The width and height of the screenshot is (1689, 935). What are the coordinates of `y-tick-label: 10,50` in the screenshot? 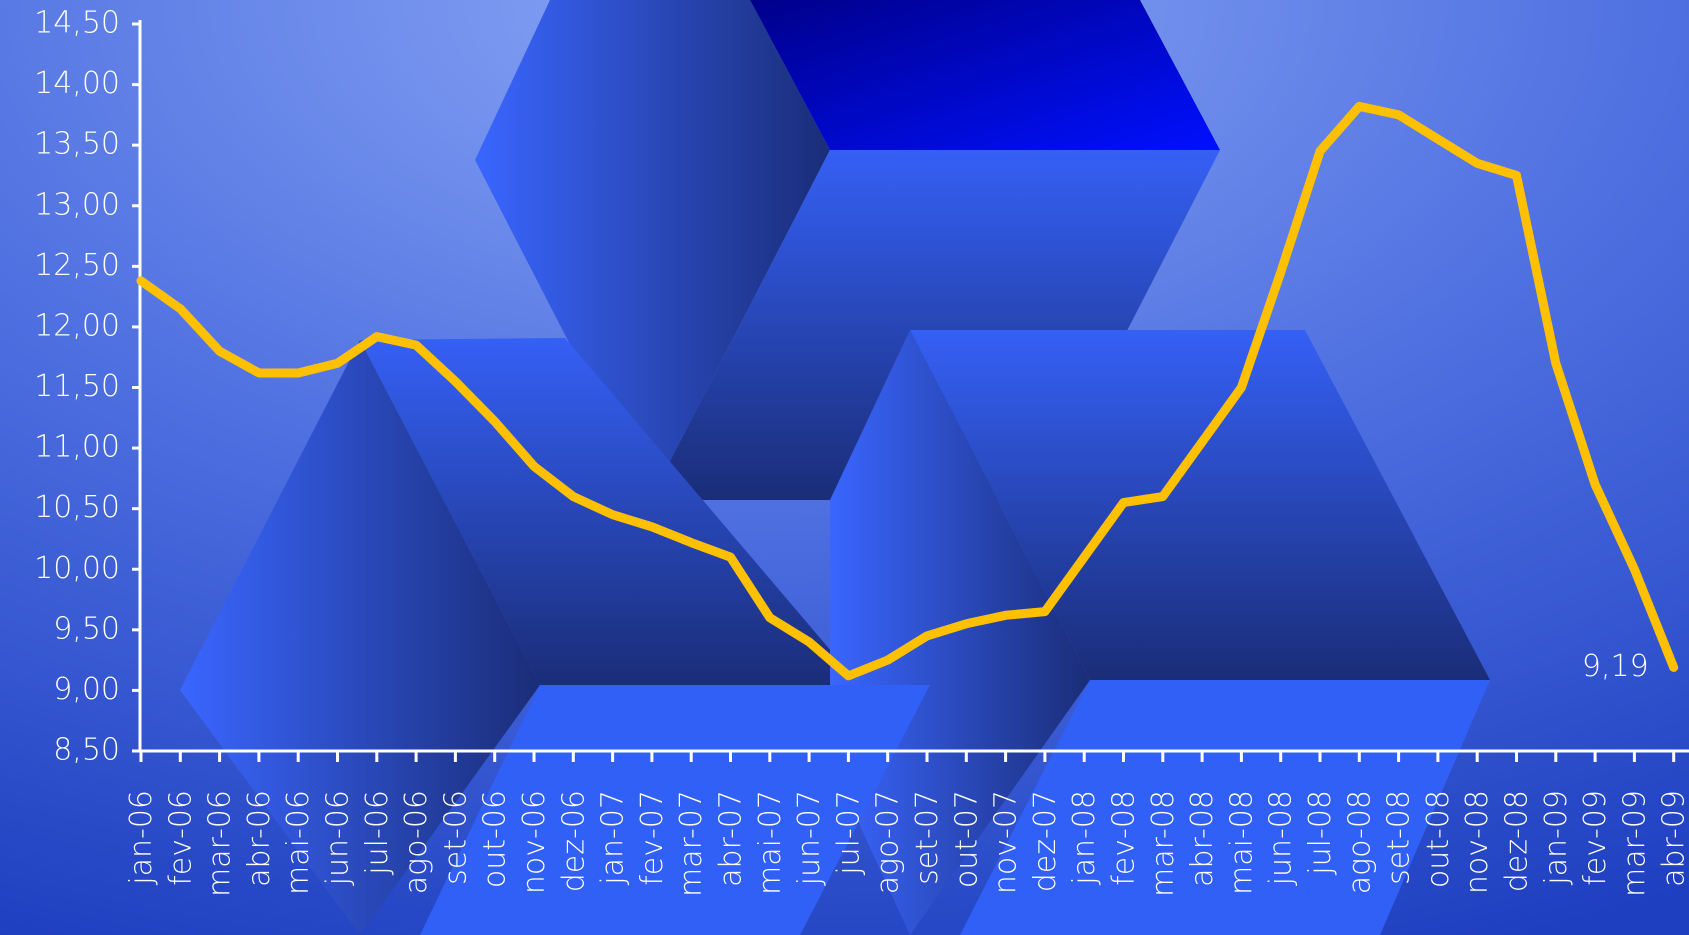 It's located at (77, 507).